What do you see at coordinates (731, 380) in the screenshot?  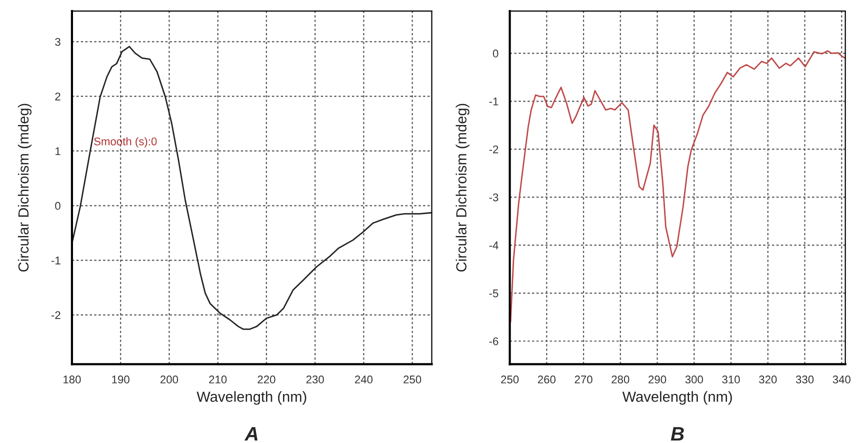 I see `x-tick-label: 310` at bounding box center [731, 380].